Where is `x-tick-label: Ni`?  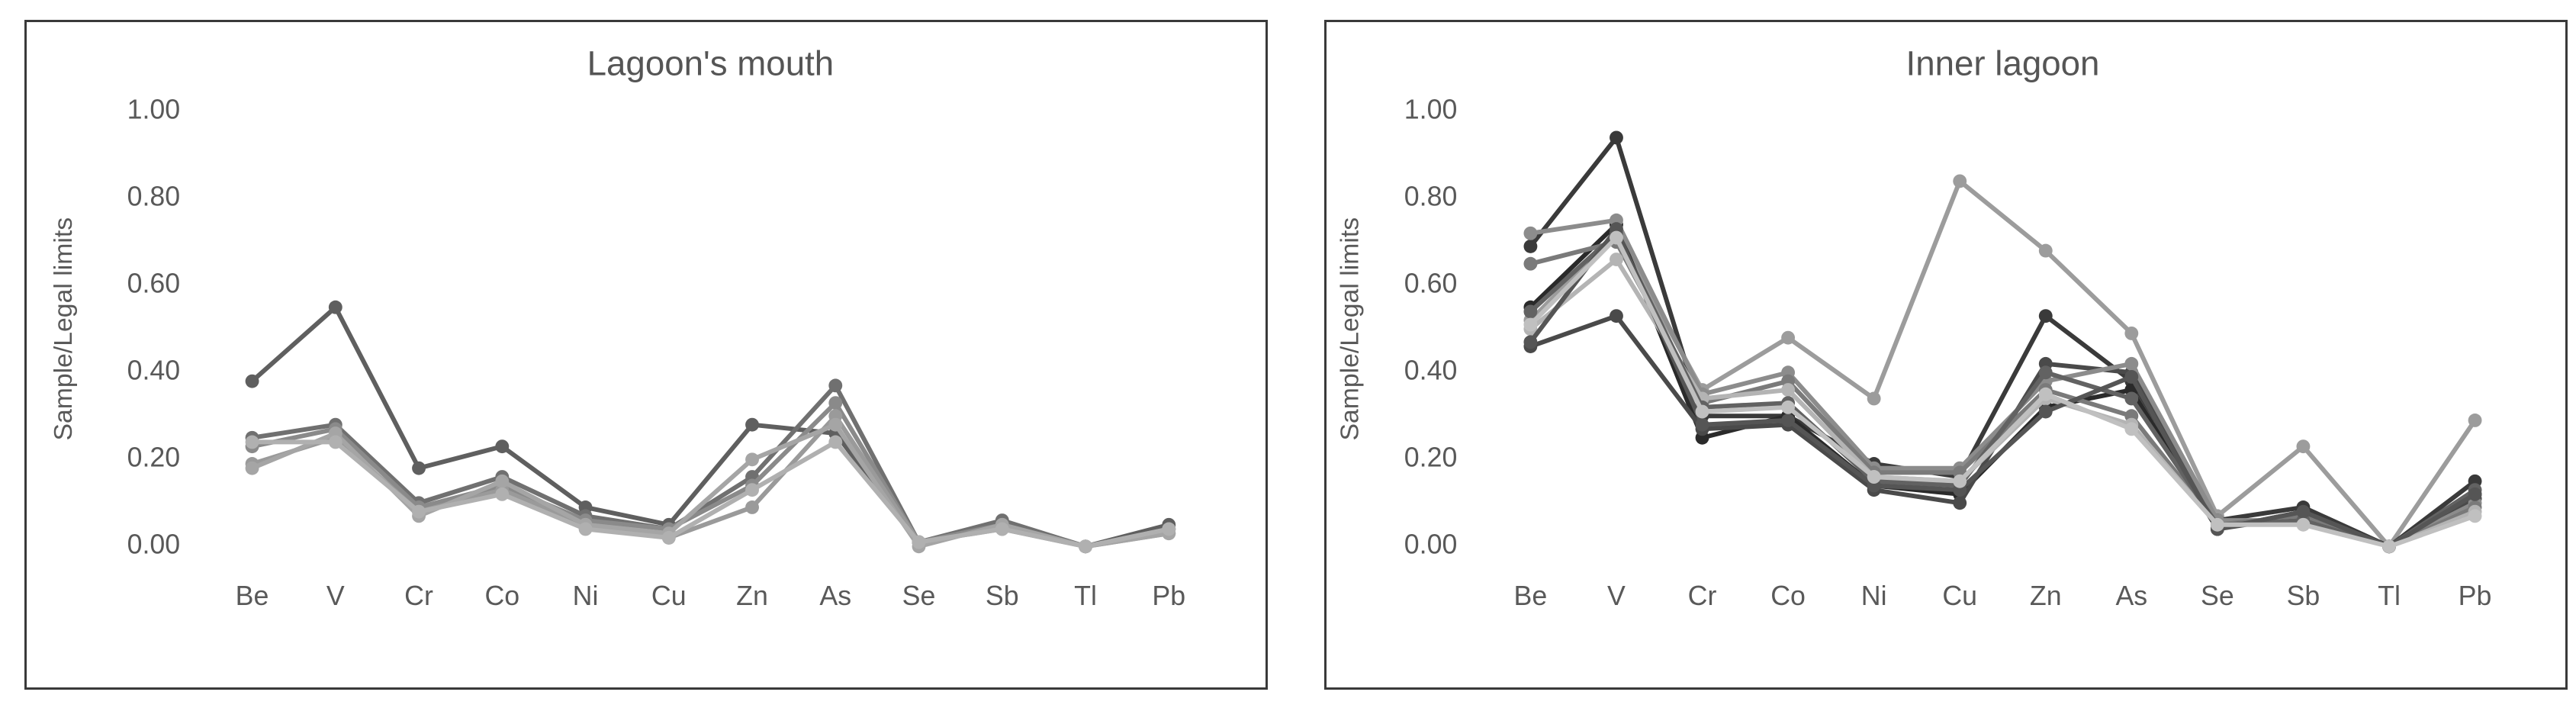
x-tick-label: Ni is located at coordinates (586, 596).